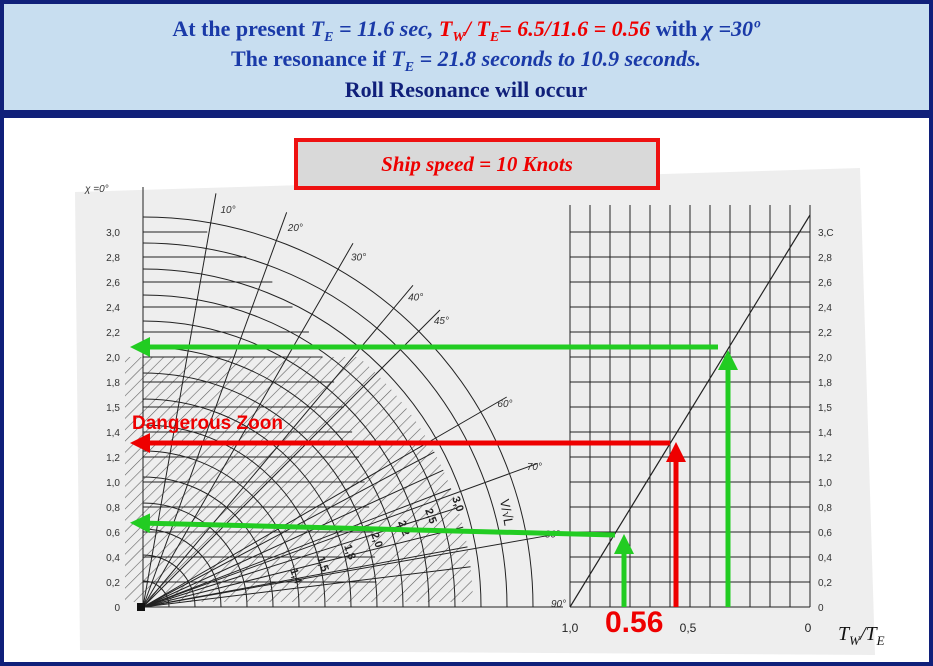  What do you see at coordinates (557, 58) in the screenshot?
I see `text: = 21.8 seconds to 10.9 seconds.` at bounding box center [557, 58].